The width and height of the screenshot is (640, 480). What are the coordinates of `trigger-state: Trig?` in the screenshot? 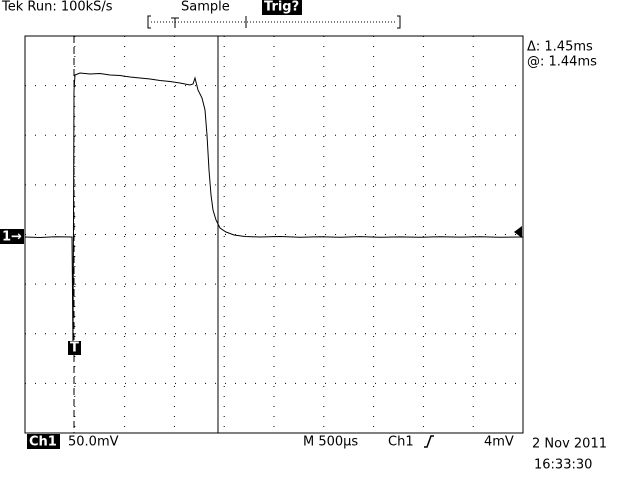 It's located at (281, 7).